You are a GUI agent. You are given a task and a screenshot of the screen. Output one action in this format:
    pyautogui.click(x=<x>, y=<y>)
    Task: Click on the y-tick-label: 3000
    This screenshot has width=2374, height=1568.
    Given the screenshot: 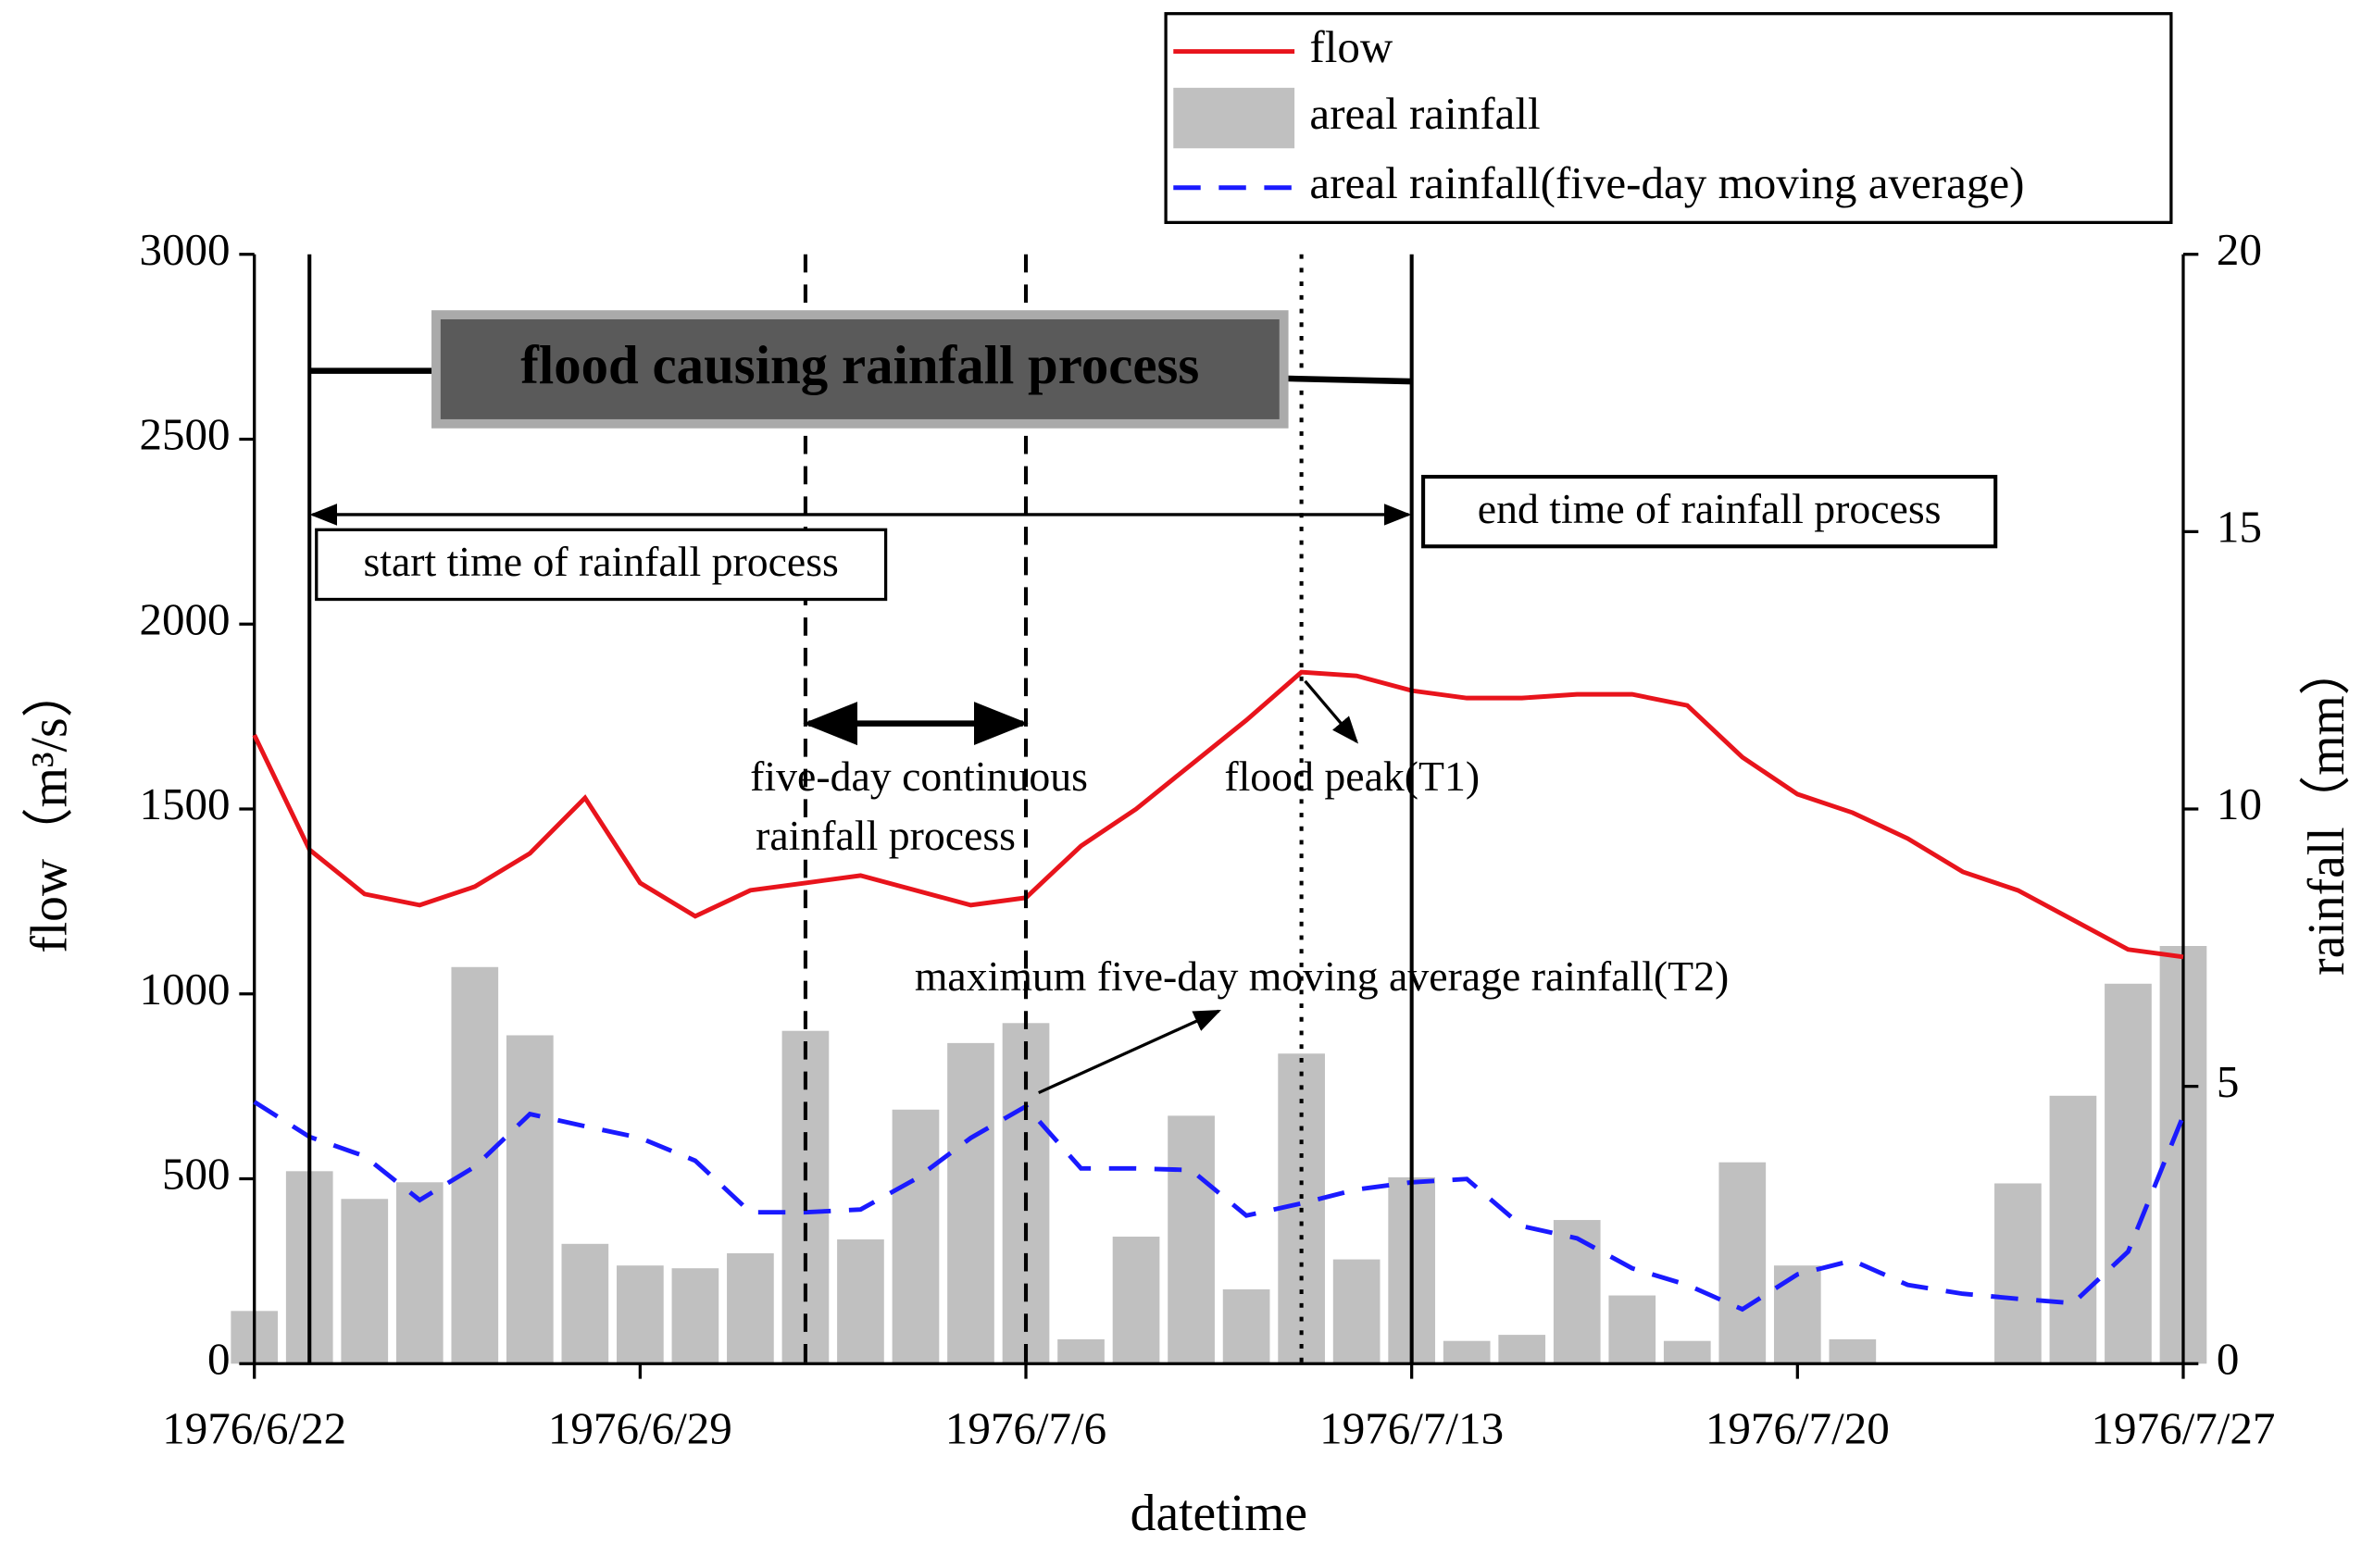 What is the action you would take?
    pyautogui.click(x=184, y=249)
    